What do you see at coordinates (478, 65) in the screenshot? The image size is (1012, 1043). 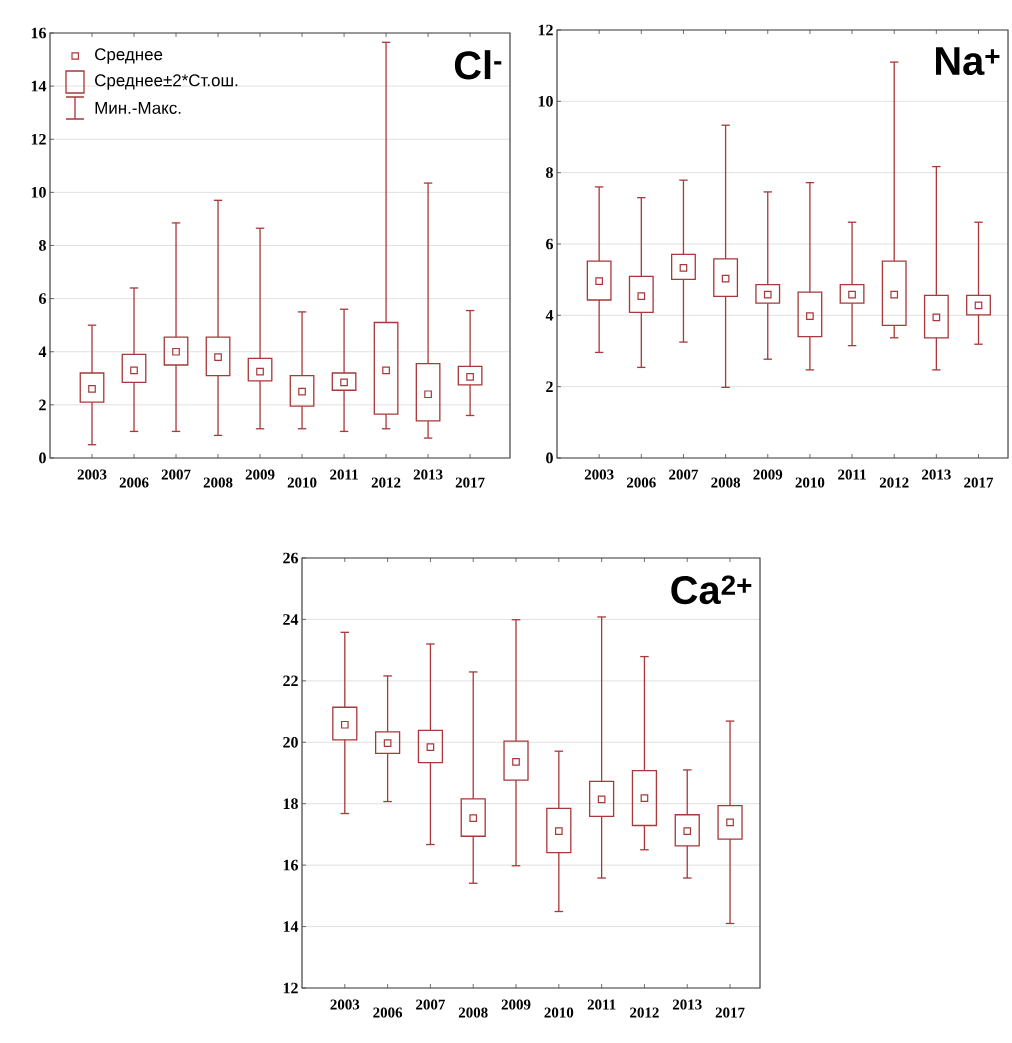 I see `chart-title: Cl$^{-}$` at bounding box center [478, 65].